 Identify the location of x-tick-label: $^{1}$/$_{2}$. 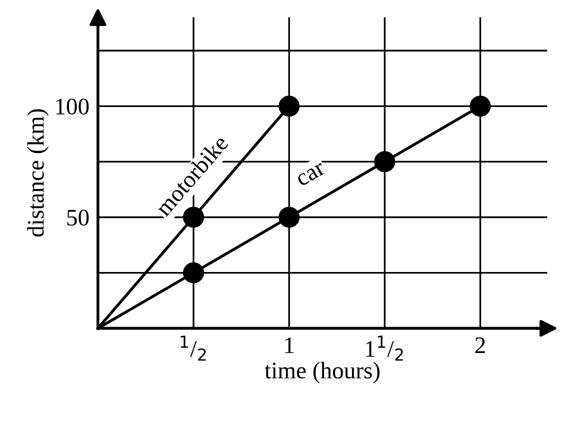
(193, 348).